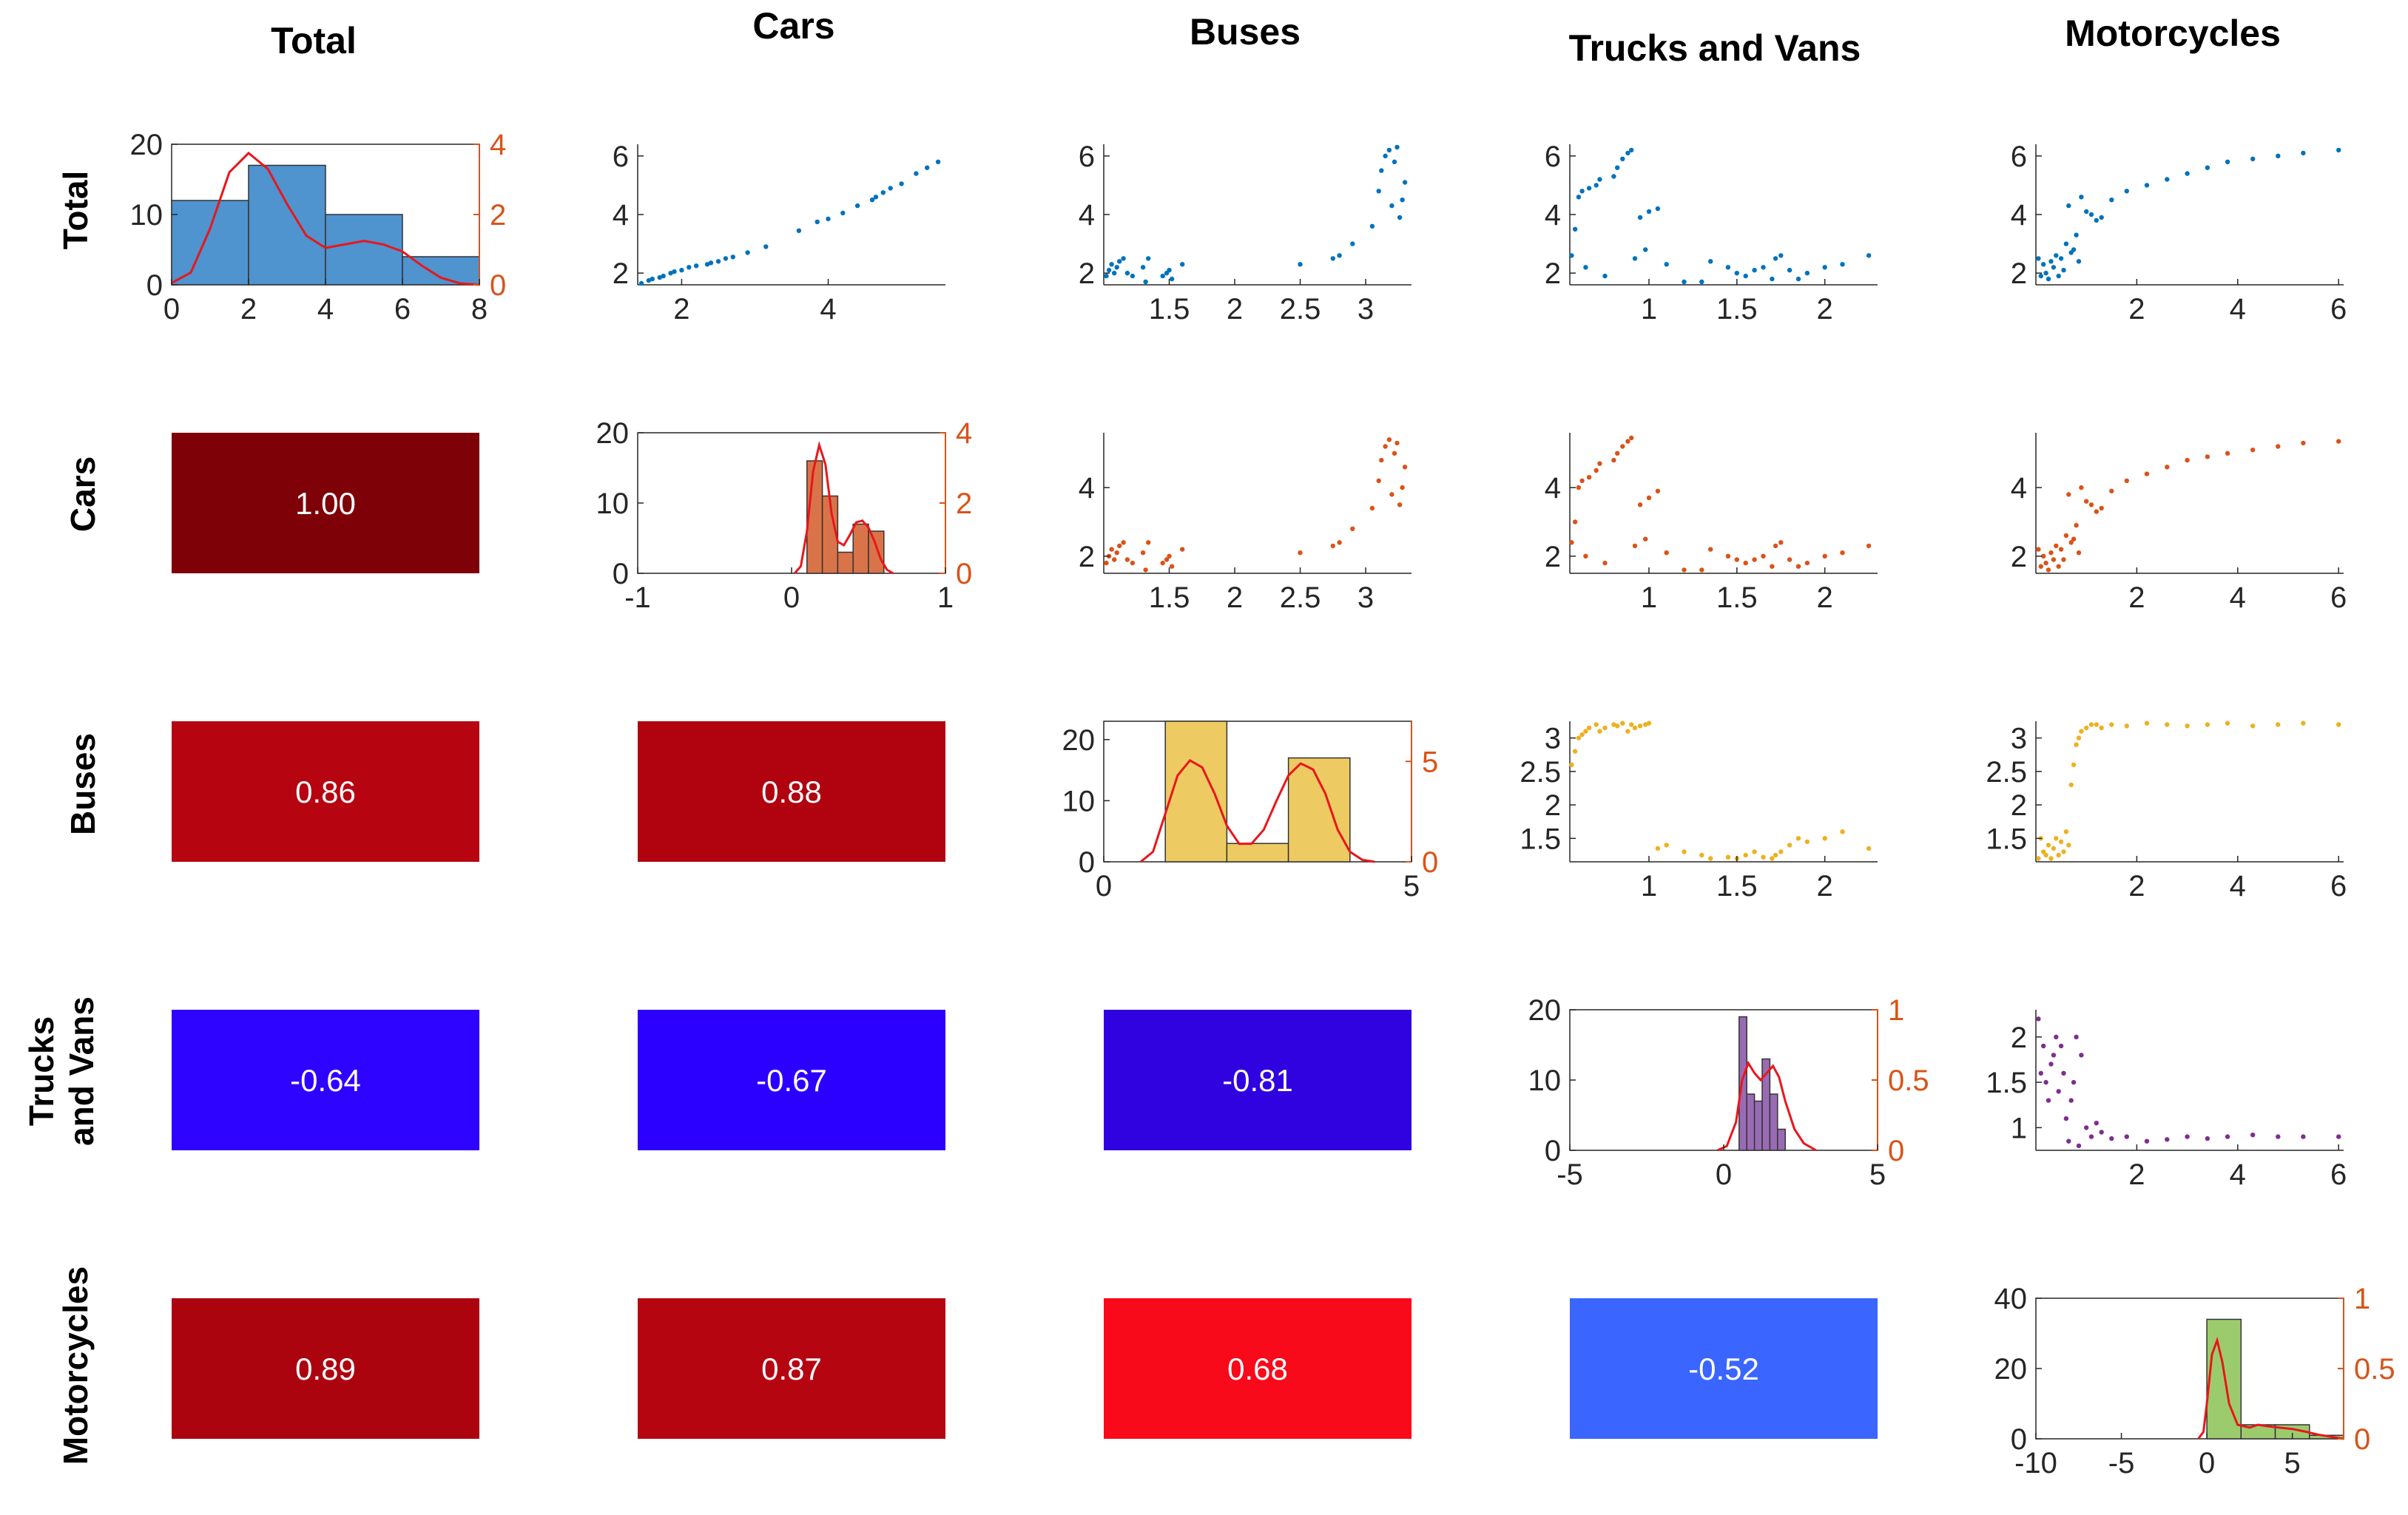 Image resolution: width=2408 pixels, height=1515 pixels. What do you see at coordinates (2121, 1463) in the screenshot?
I see `x-tick-label: -5` at bounding box center [2121, 1463].